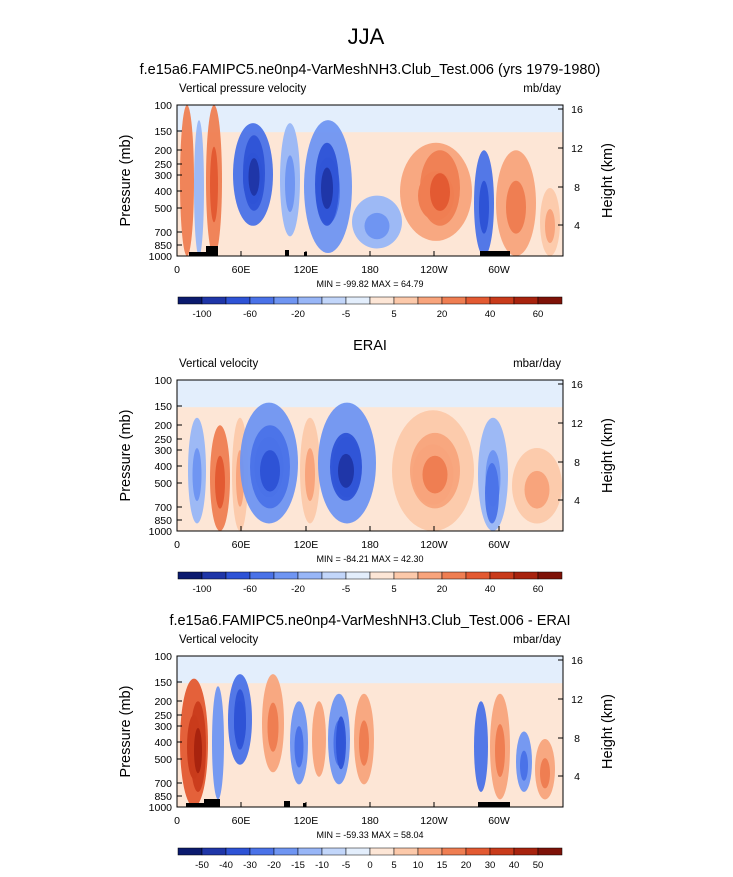 The width and height of the screenshot is (733, 877). Describe the element at coordinates (538, 865) in the screenshot. I see `colorbar-label: 50` at that location.